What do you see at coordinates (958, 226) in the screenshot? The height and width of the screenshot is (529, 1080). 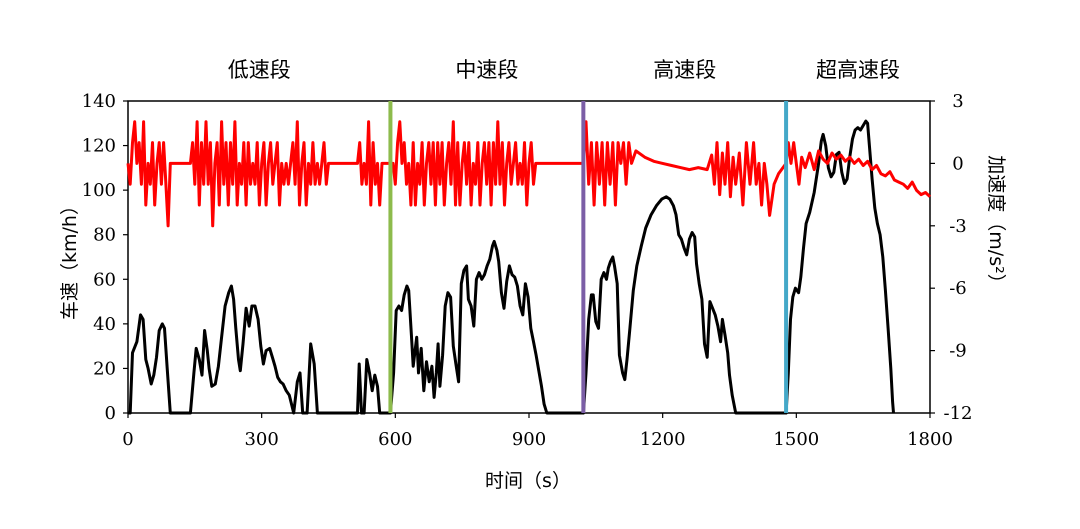 I see `y2-tick-label: -3` at bounding box center [958, 226].